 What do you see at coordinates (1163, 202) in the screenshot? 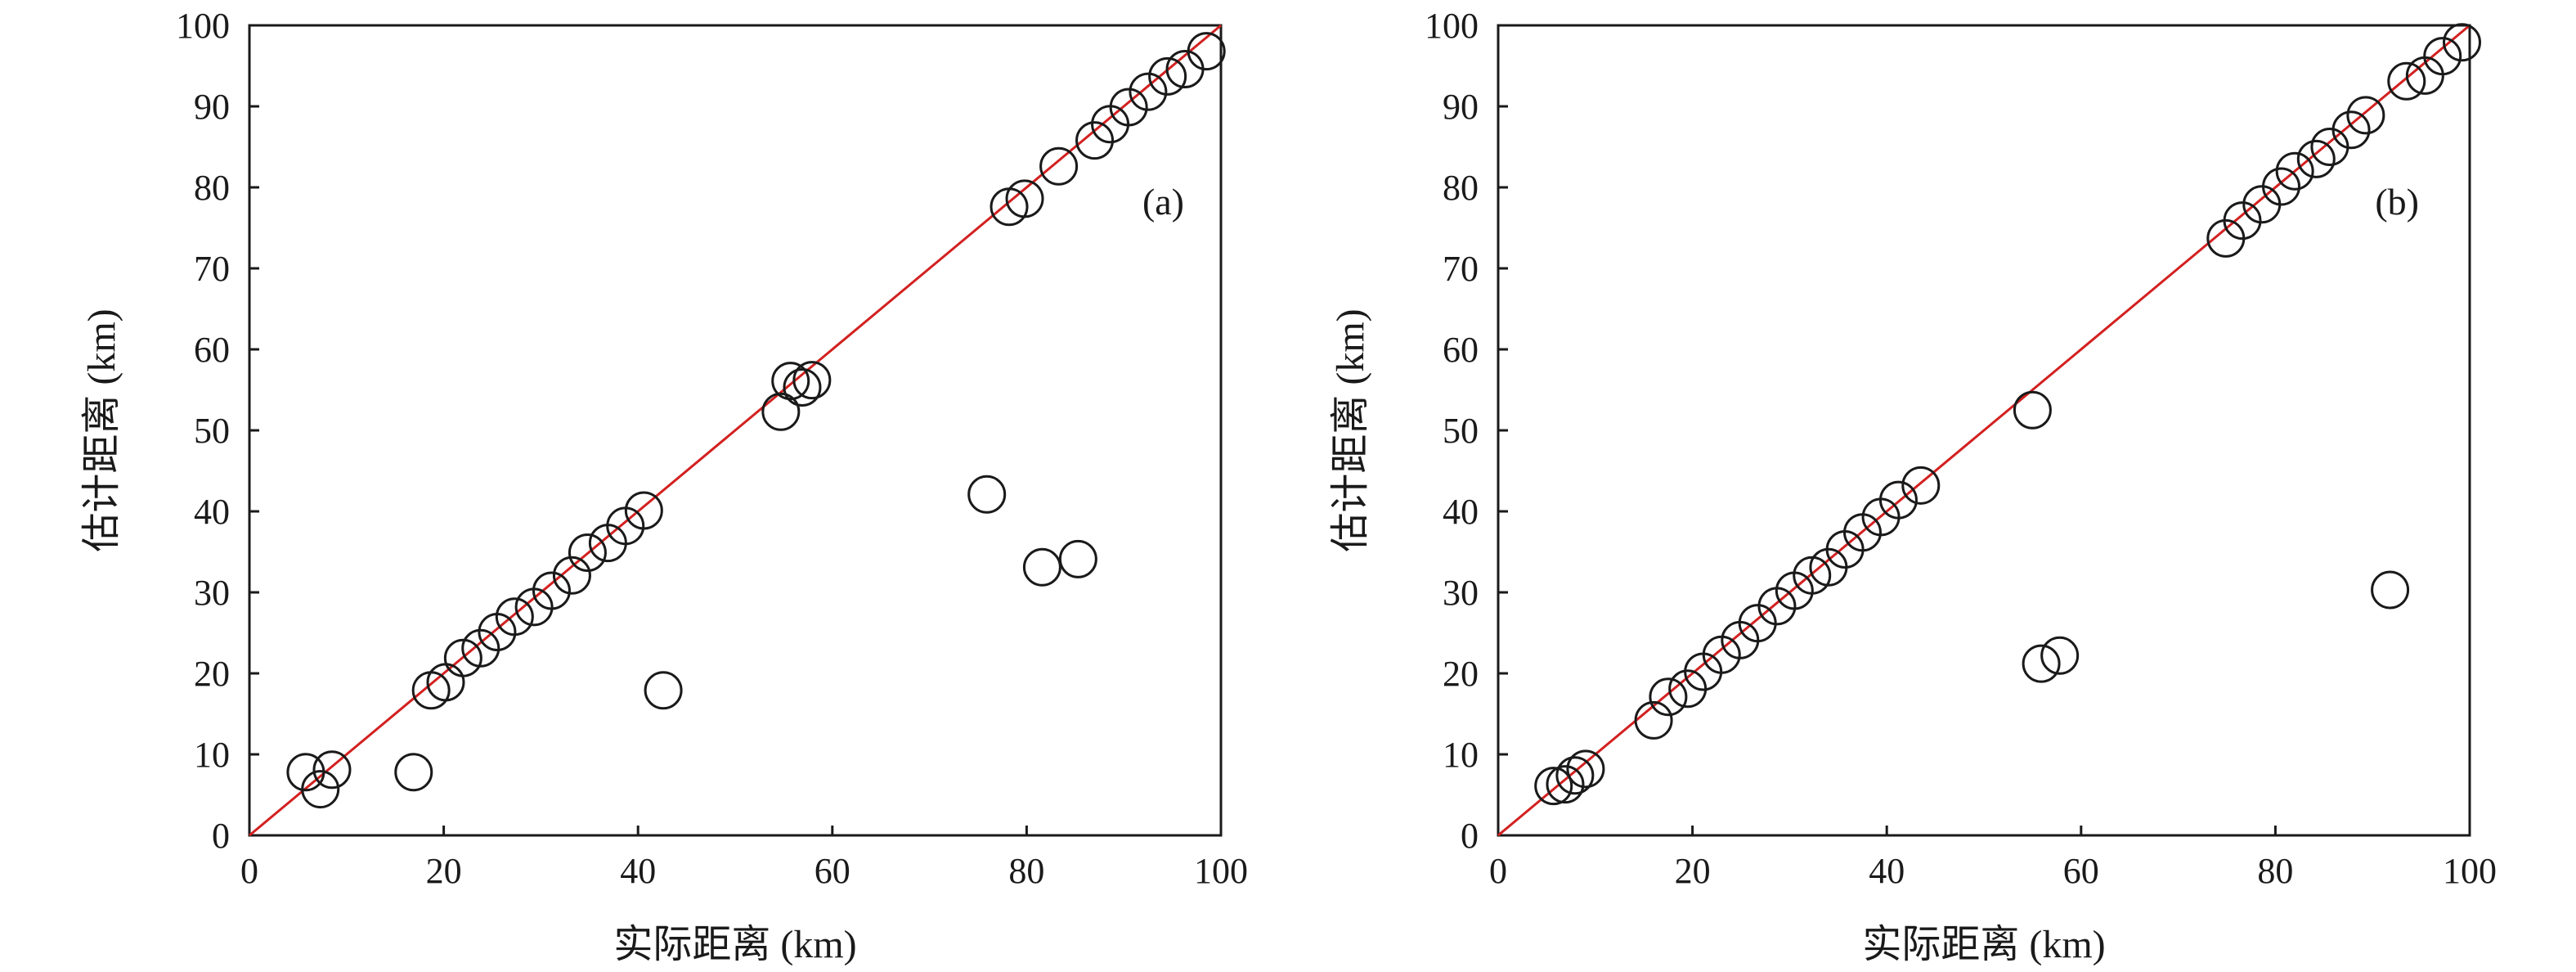
I see `panel-label: (a)` at bounding box center [1163, 202].